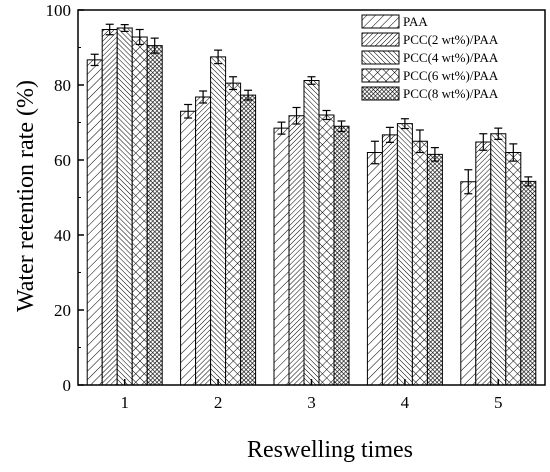  Describe the element at coordinates (405, 402) in the screenshot. I see `x-tick-label: 4` at that location.